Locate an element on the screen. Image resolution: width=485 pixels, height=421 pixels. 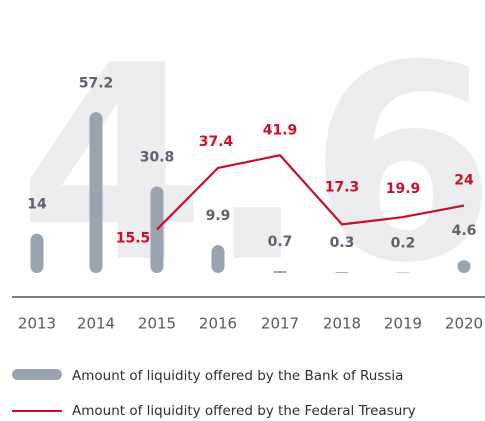
bar-value-label: 4.6 is located at coordinates (464, 231).